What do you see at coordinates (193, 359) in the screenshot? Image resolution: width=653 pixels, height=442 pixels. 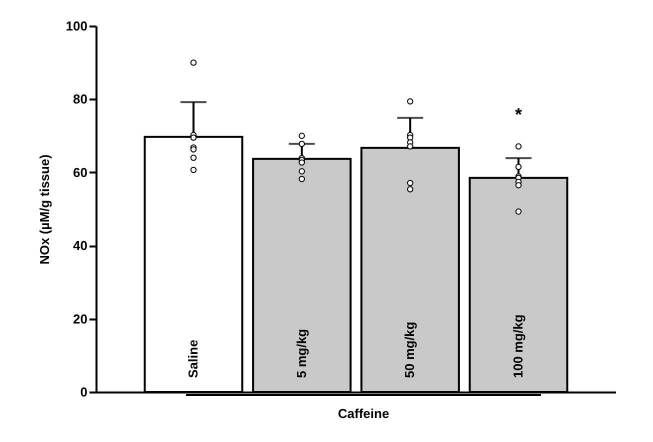 I see `x-tick-label: Saline` at bounding box center [193, 359].